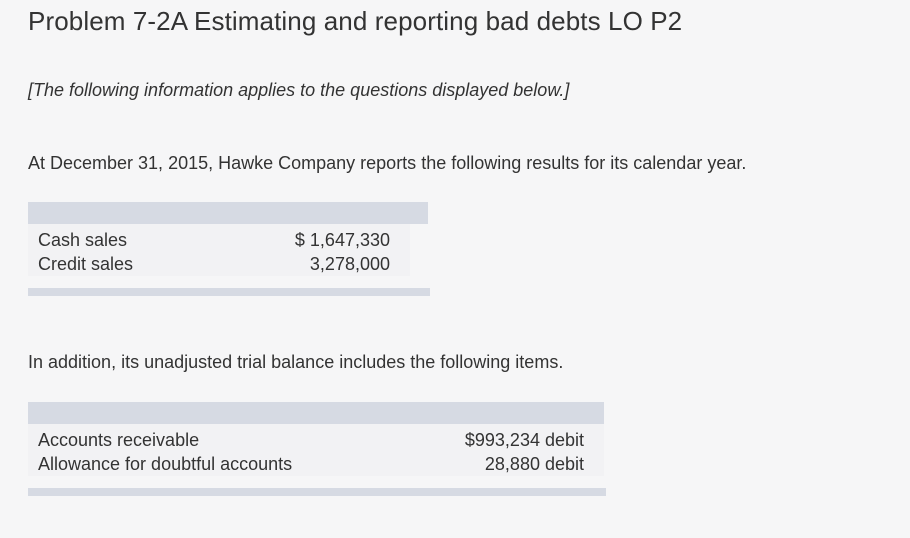 Image resolution: width=910 pixels, height=538 pixels. What do you see at coordinates (316, 440) in the screenshot?
I see `table-row-accounts-receivable: Accounts receivable $993,234 debit` at bounding box center [316, 440].